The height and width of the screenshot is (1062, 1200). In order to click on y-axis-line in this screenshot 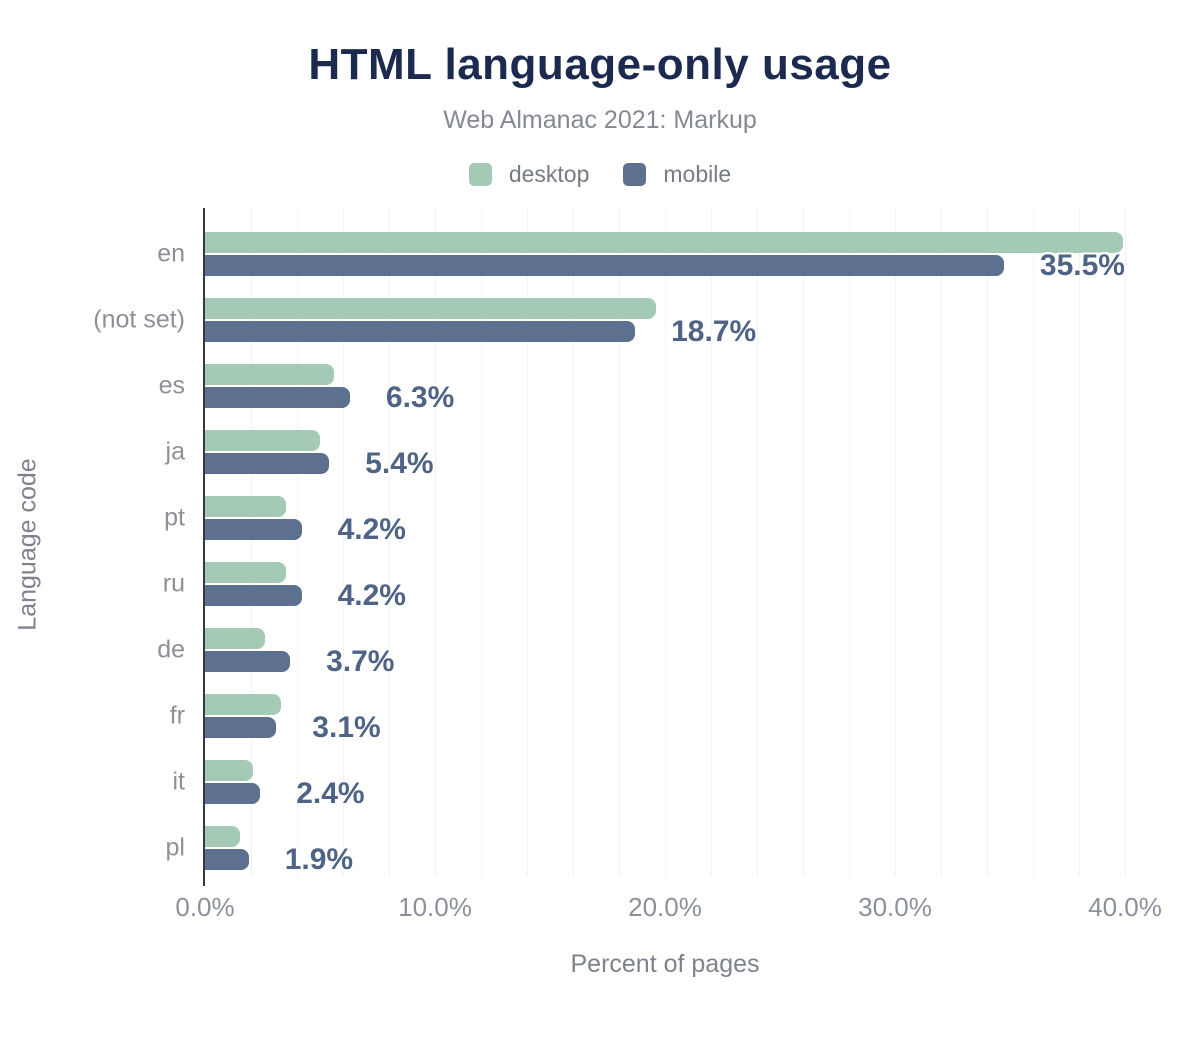, I will do `click(204, 547)`.